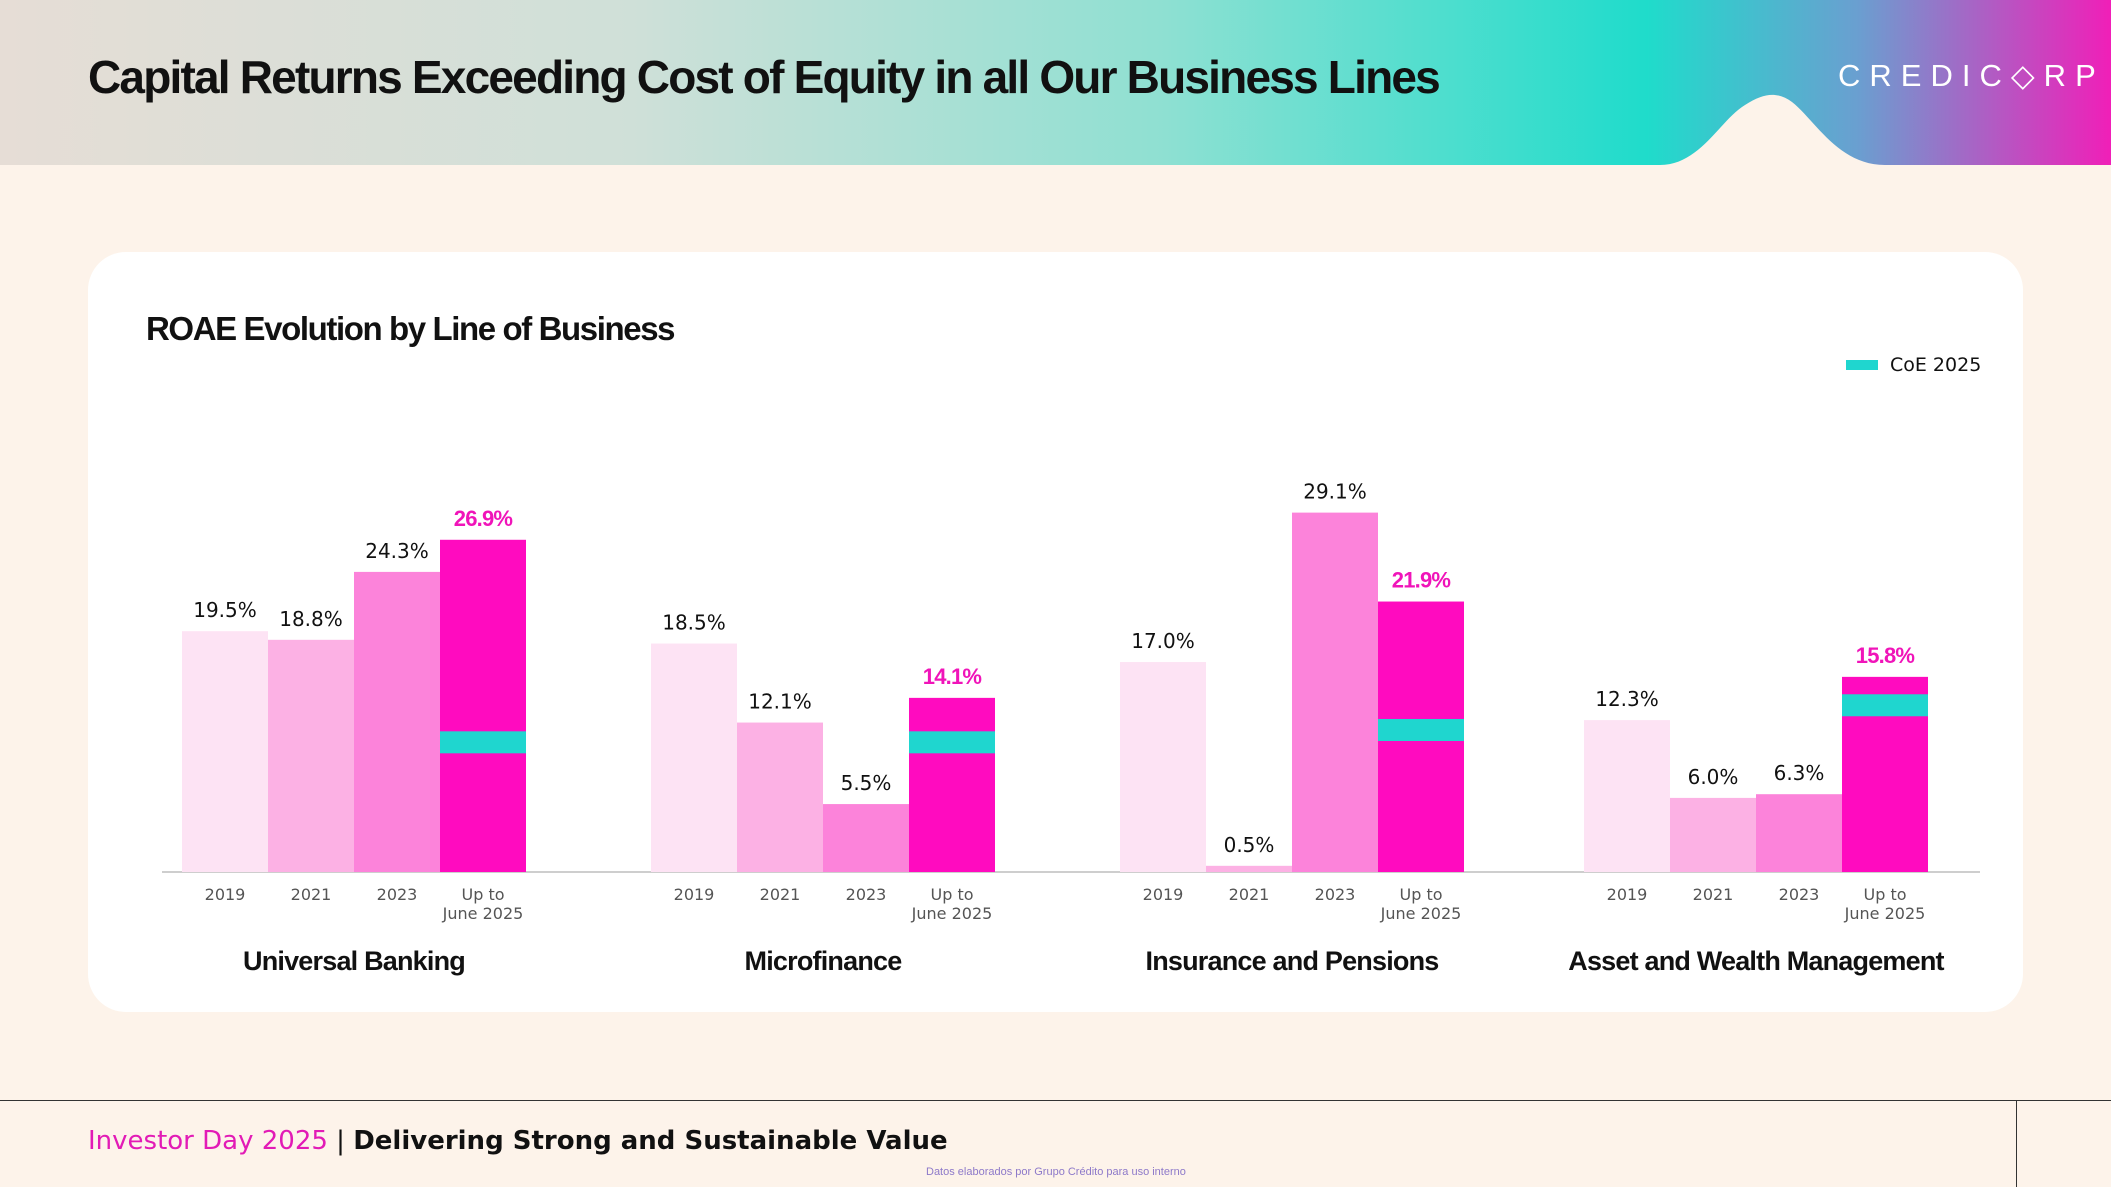  Describe the element at coordinates (1335, 492) in the screenshot. I see `data-label-insurance-and-pensions-2023: 29.1%` at that location.